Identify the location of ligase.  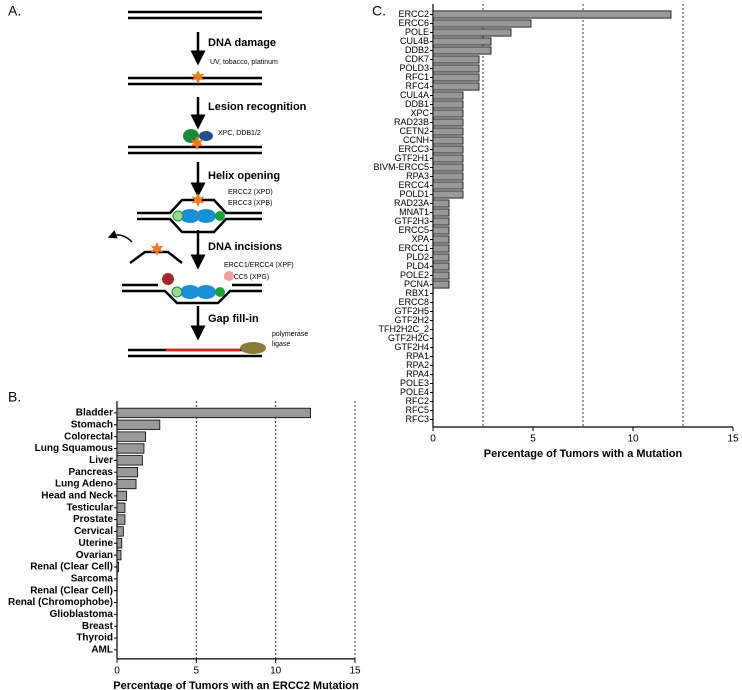
(253, 348).